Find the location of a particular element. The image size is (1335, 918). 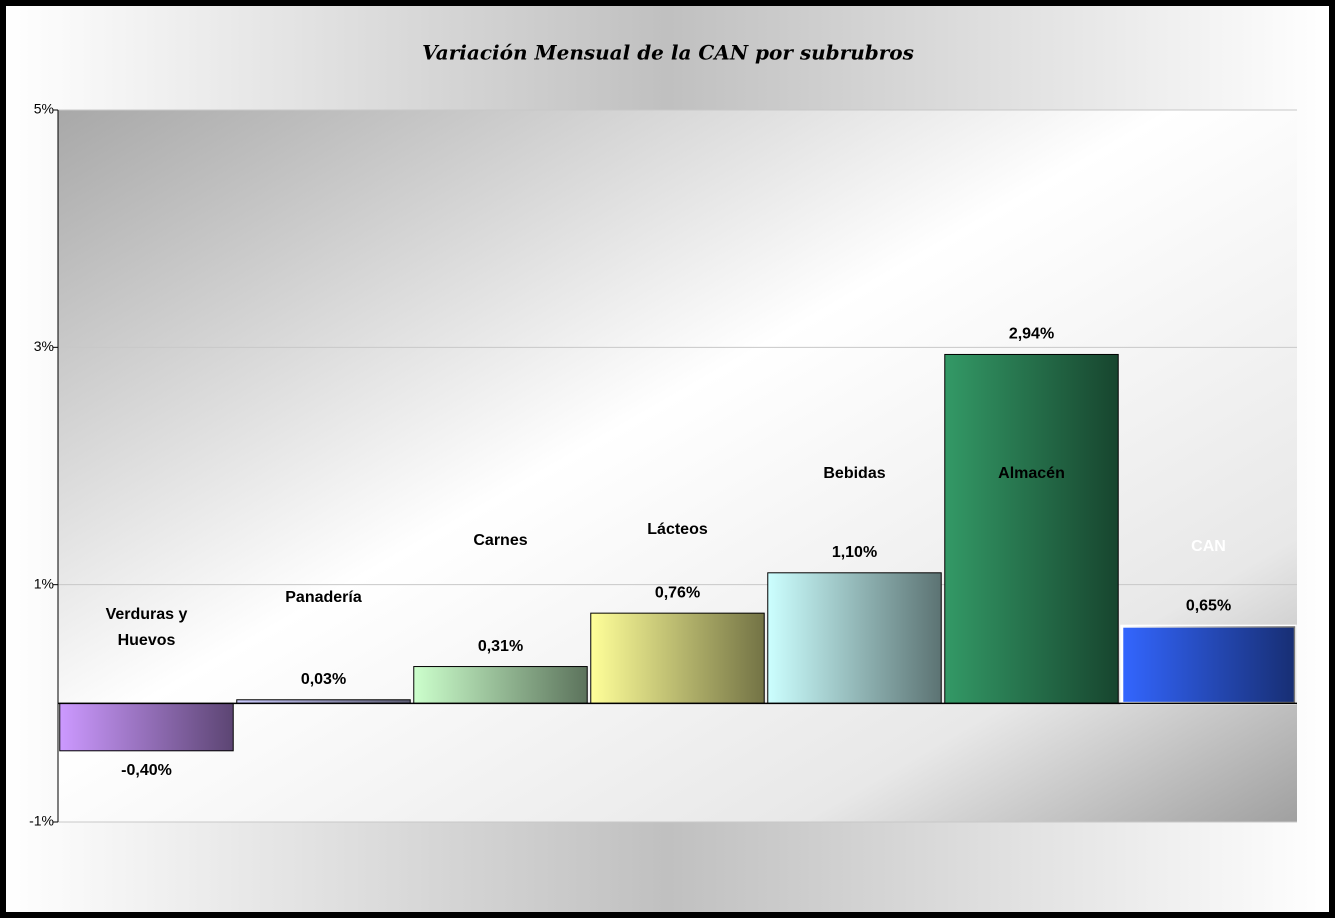

y-tick-label: 5% is located at coordinates (44, 109).